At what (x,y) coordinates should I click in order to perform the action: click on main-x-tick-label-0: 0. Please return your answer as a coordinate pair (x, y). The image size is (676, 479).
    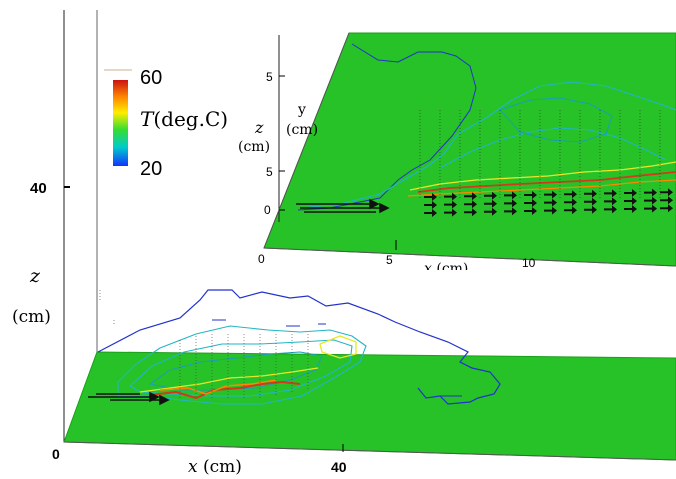
    Looking at the image, I should click on (56, 454).